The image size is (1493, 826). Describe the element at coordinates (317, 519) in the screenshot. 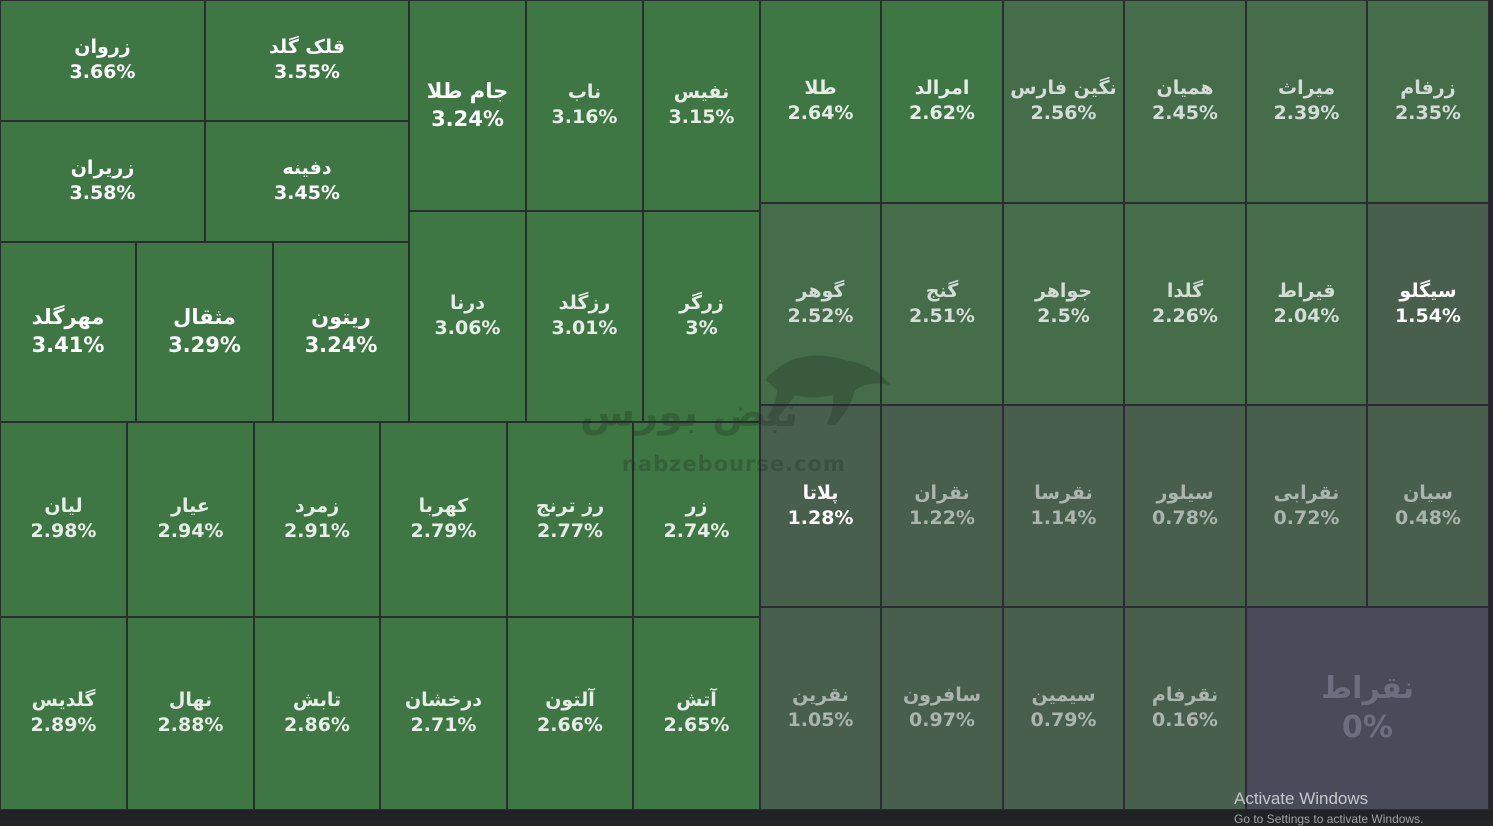

I see `treemap-cell: زمرد 2.91%` at that location.